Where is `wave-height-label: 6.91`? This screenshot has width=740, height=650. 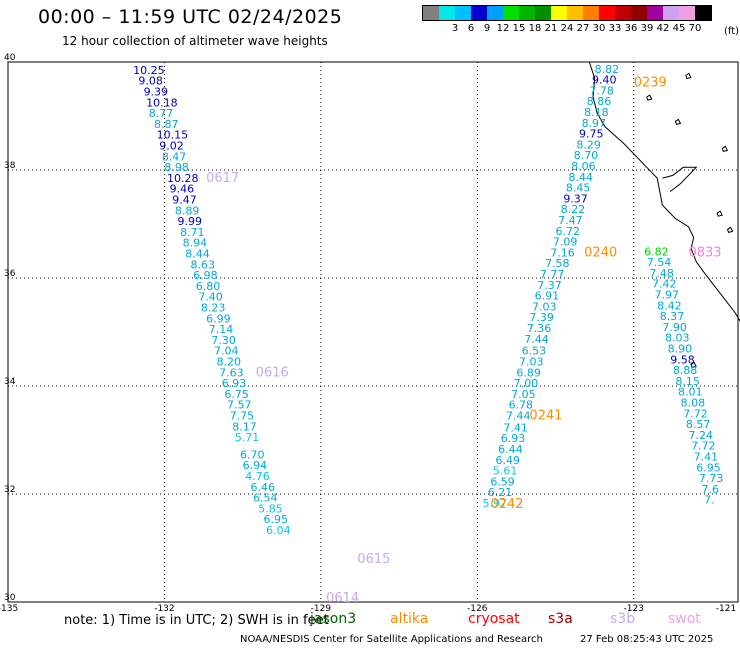
wave-height-label: 6.91 is located at coordinates (547, 296).